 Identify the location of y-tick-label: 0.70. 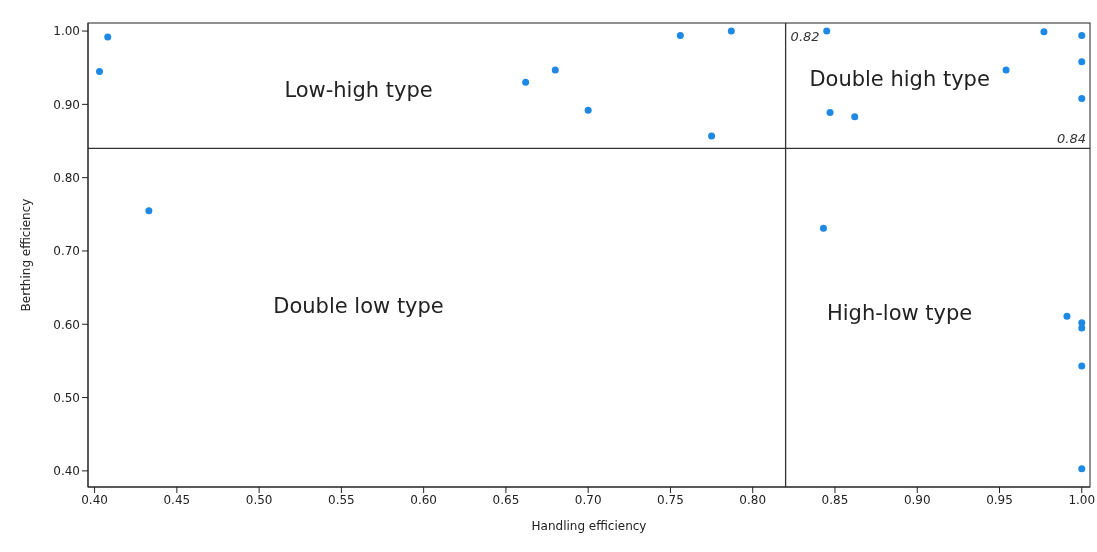
(66, 251).